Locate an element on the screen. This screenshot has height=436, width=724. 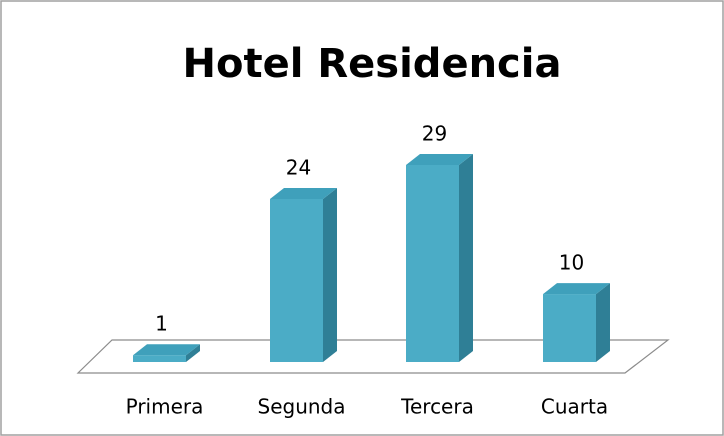
data-label: 24 is located at coordinates (298, 167).